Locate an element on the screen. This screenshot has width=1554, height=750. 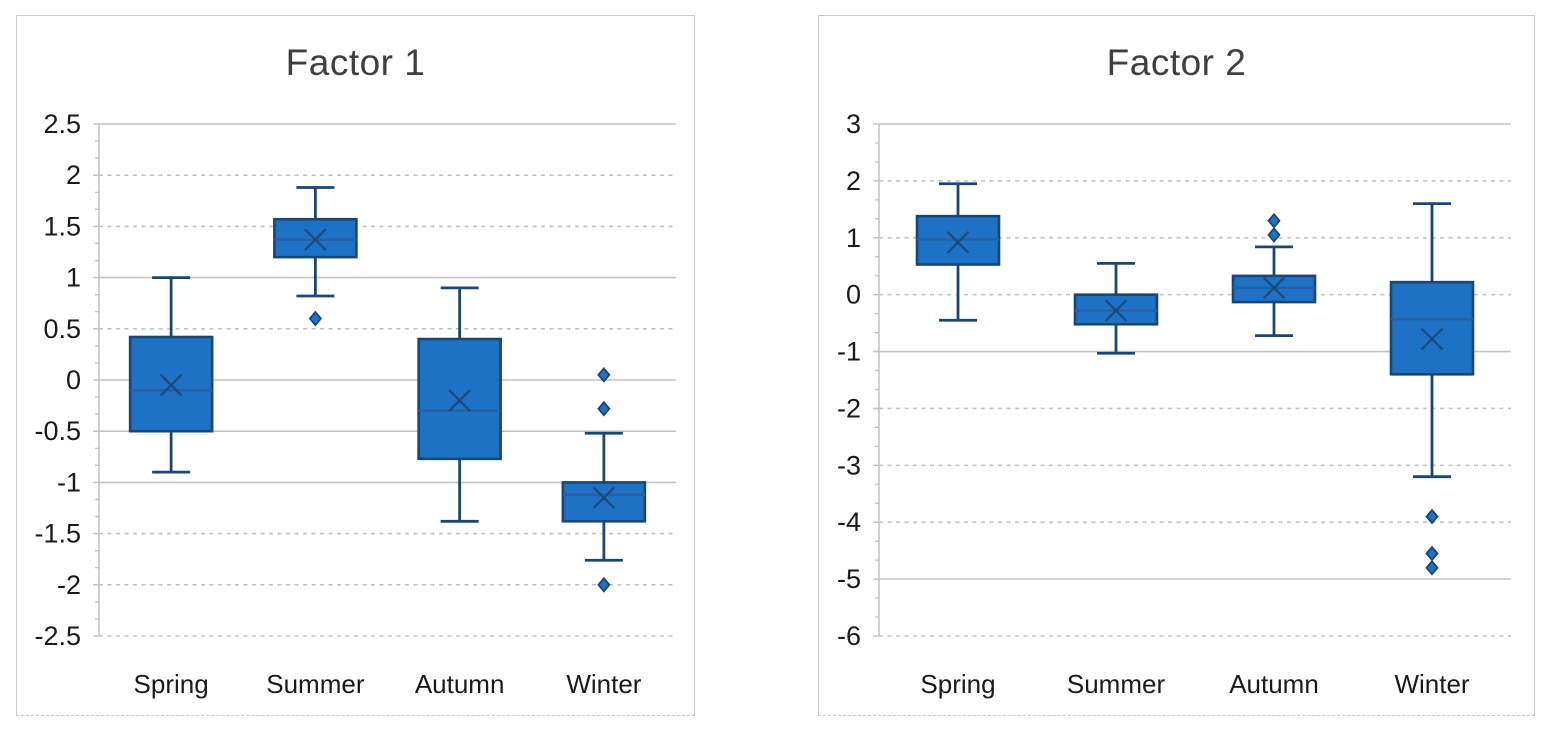
y-tick-label: 1.5 is located at coordinates (62, 226).